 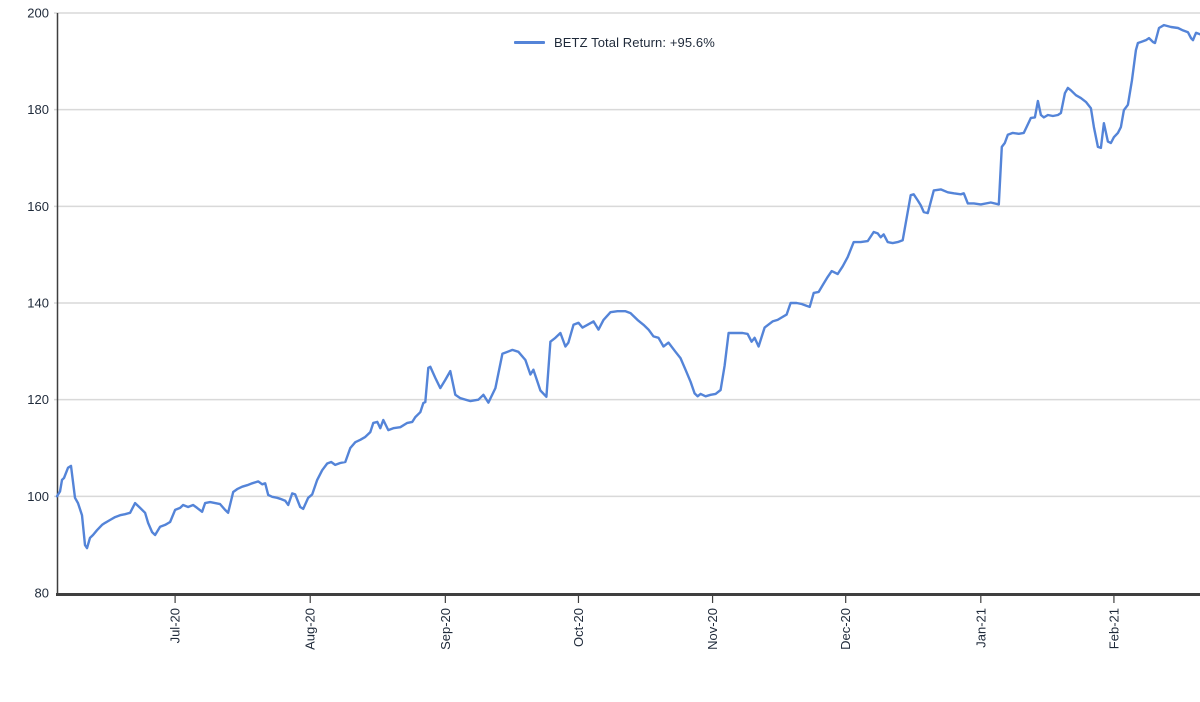 I want to click on y-tick-label: 80, so click(x=42, y=593).